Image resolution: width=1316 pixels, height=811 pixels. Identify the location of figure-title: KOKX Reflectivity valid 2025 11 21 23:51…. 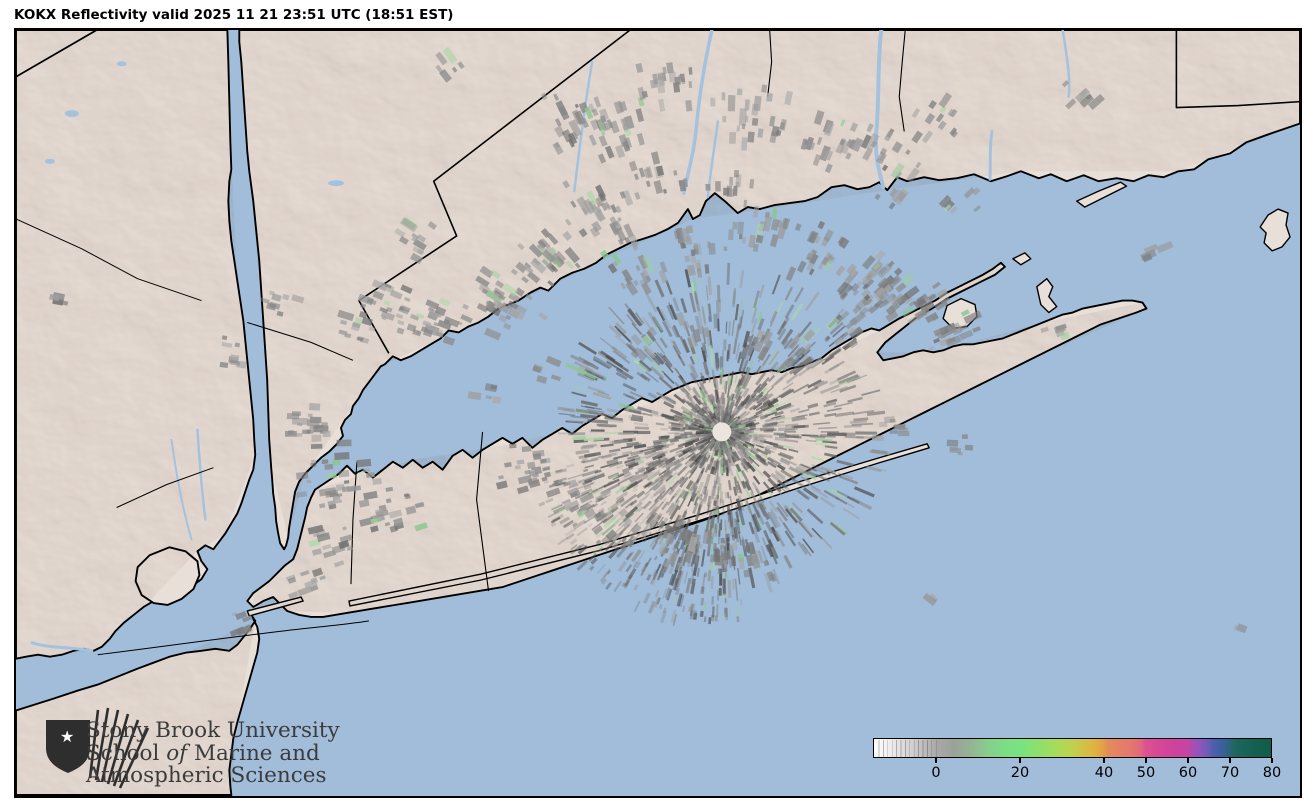
(234, 15).